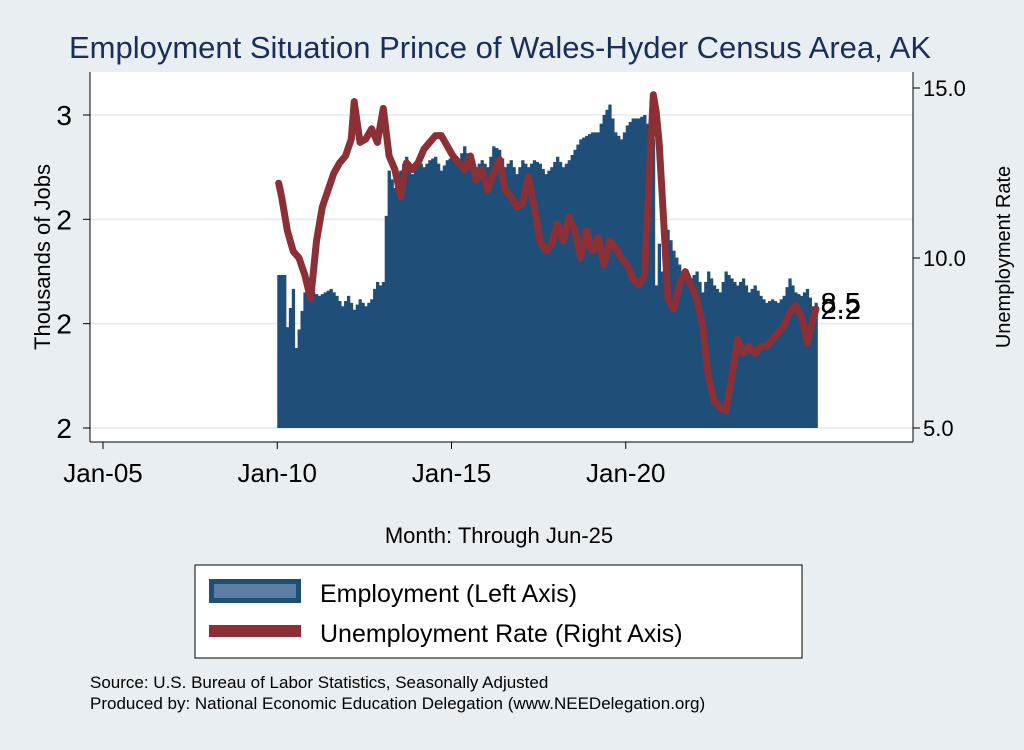 The image size is (1024, 750). What do you see at coordinates (944, 258) in the screenshot?
I see `right-tick-label: 10.0` at bounding box center [944, 258].